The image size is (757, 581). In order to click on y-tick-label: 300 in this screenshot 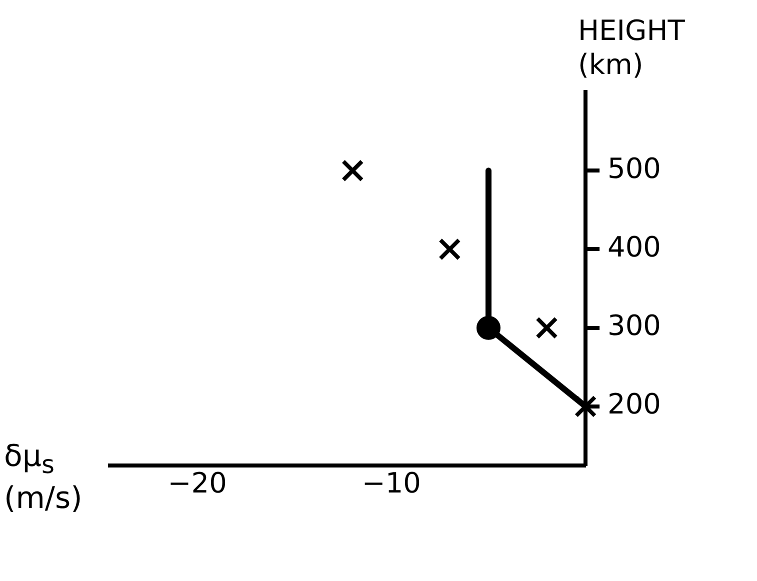, I will do `click(635, 325)`.